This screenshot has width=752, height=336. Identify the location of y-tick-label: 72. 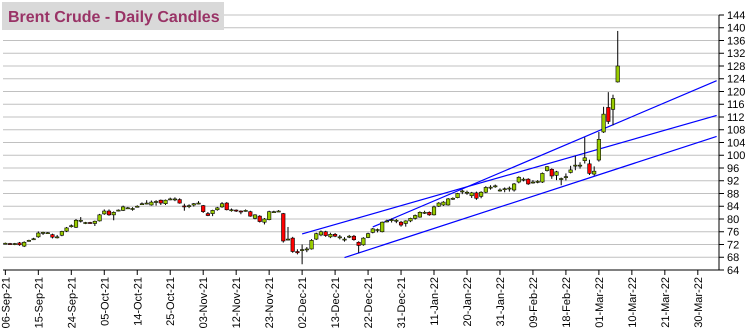
(733, 245).